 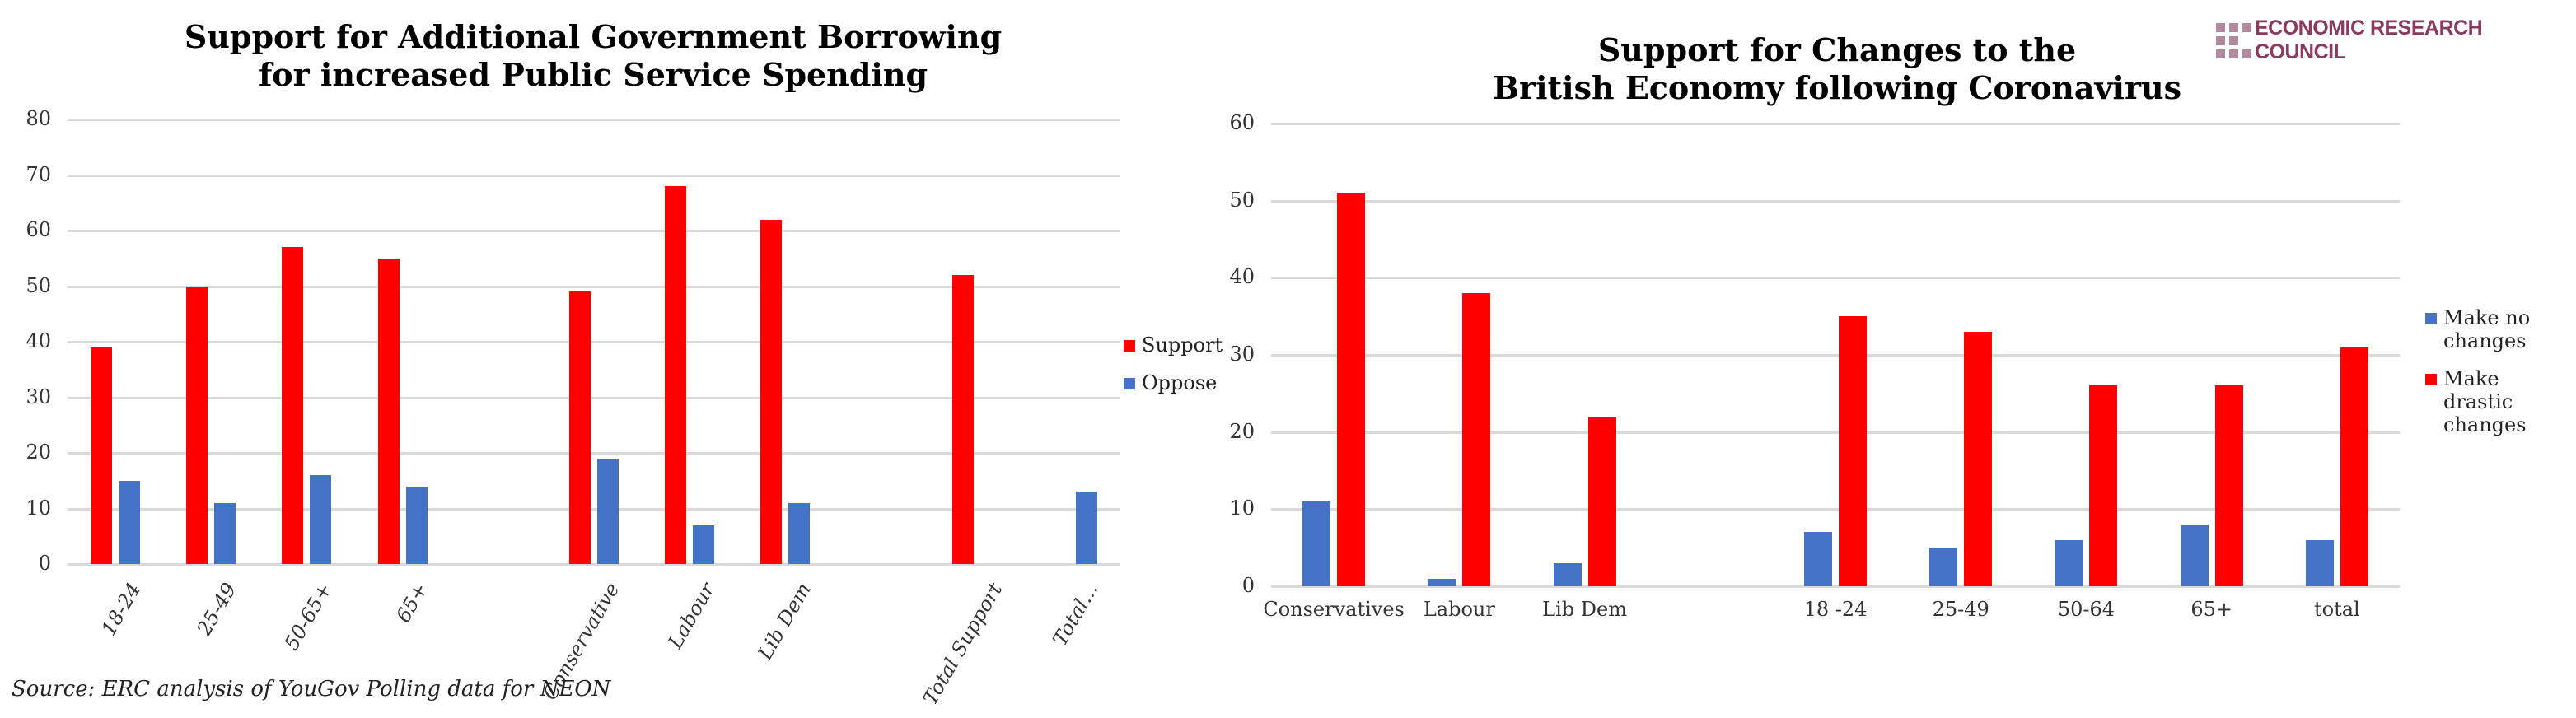 What do you see at coordinates (38, 508) in the screenshot?
I see `y-tick-label: 10` at bounding box center [38, 508].